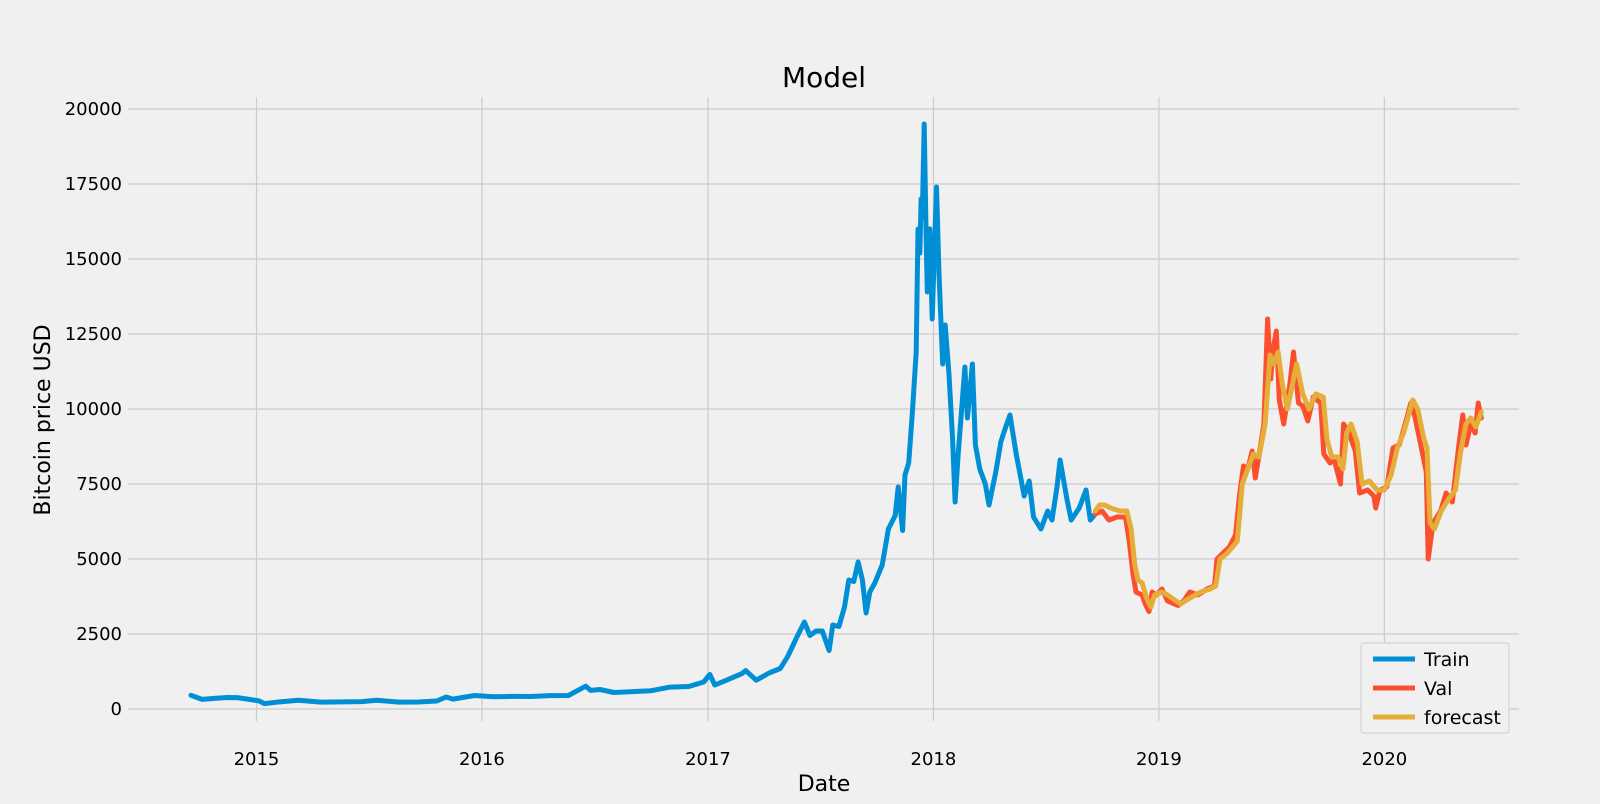 This screenshot has width=1600, height=804. I want to click on legend-label-val: Val, so click(1438, 689).